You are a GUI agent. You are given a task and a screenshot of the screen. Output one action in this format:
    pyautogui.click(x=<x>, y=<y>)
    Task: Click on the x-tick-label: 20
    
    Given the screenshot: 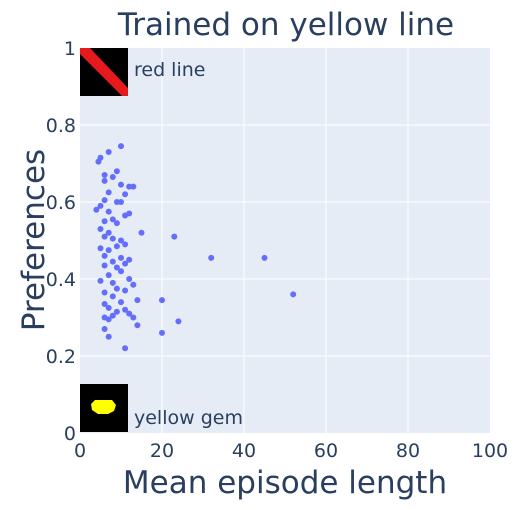 What is the action you would take?
    pyautogui.click(x=162, y=451)
    